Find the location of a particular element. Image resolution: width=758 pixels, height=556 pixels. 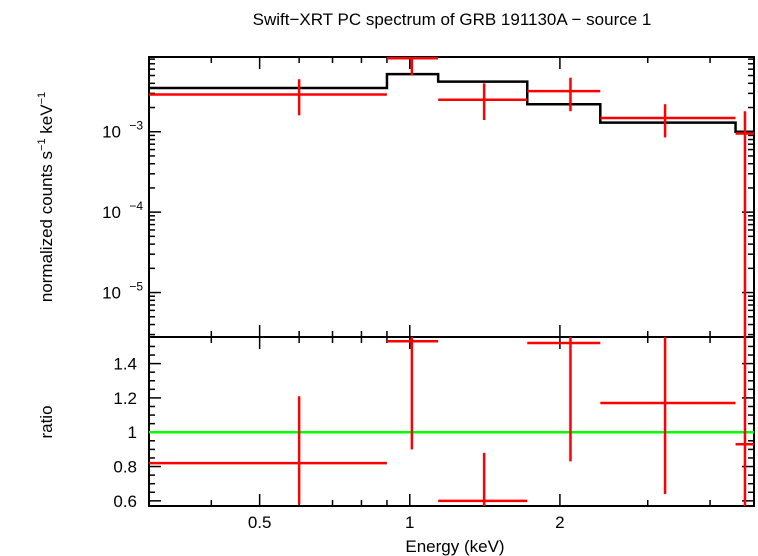

bottom-y-tick-label: 1.2 is located at coordinates (125, 398).